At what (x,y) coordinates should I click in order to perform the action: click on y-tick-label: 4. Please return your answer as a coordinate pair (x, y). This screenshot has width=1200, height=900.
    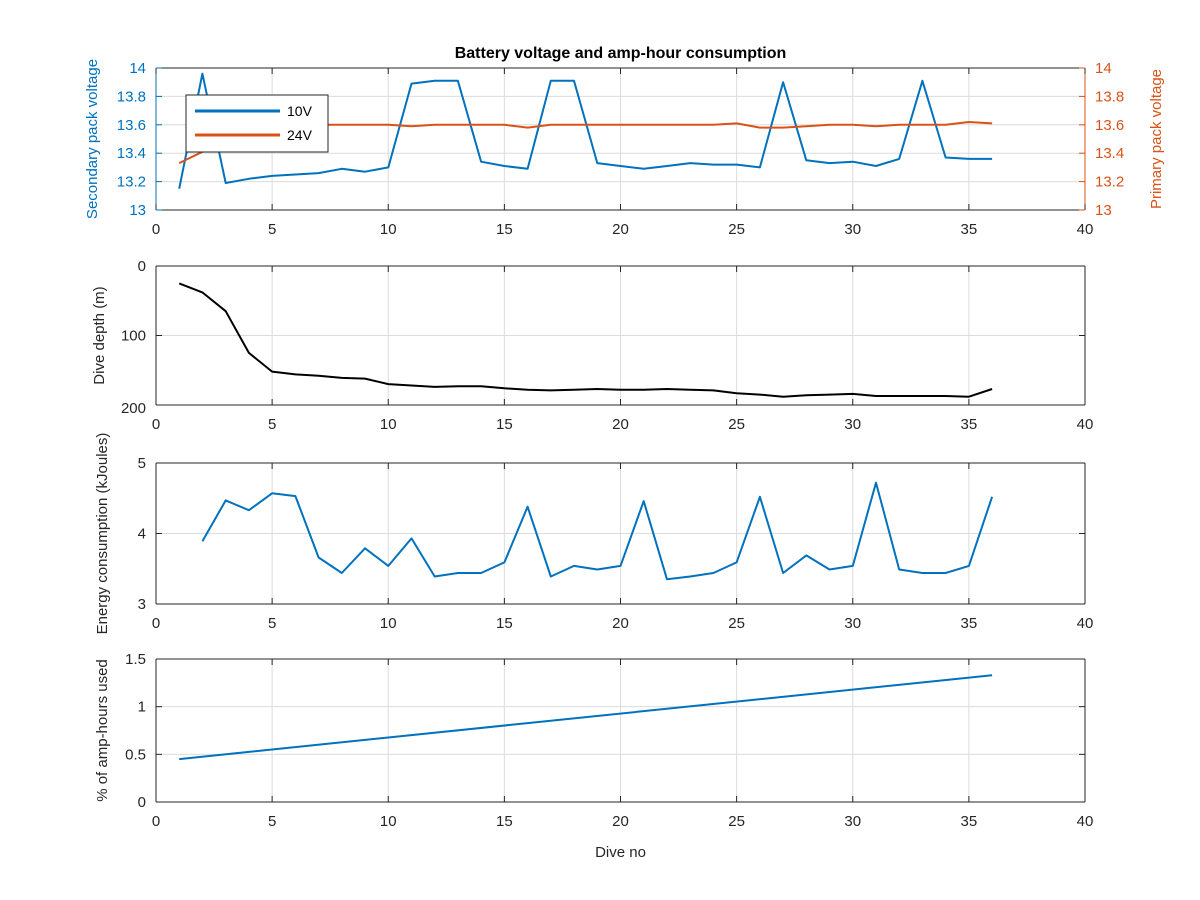
    Looking at the image, I should click on (142, 534).